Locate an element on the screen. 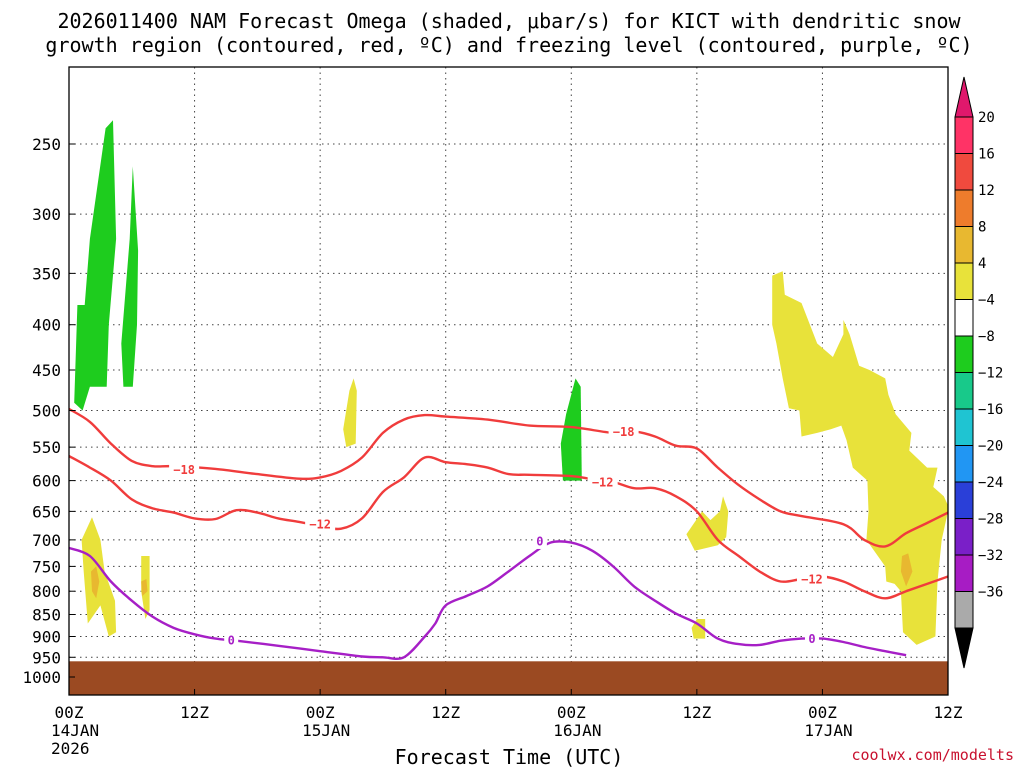  x-tick-label-0-1: 14JAN is located at coordinates (75, 730).